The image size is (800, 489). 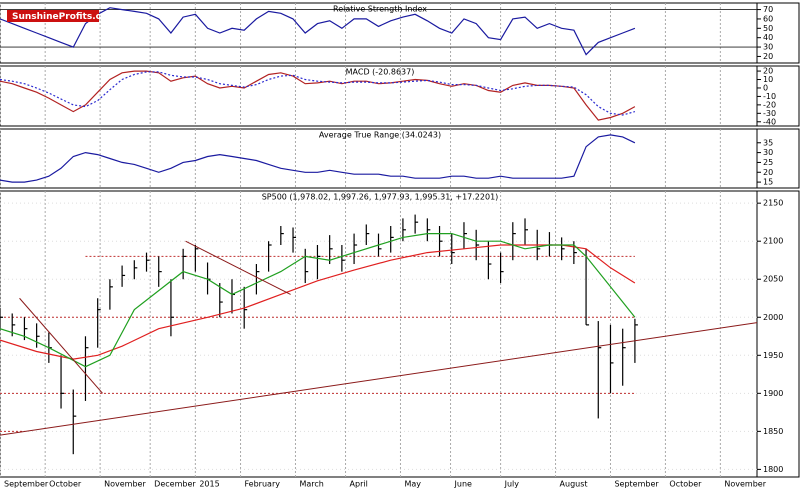 I want to click on y-tick-label: 60, so click(x=768, y=18).